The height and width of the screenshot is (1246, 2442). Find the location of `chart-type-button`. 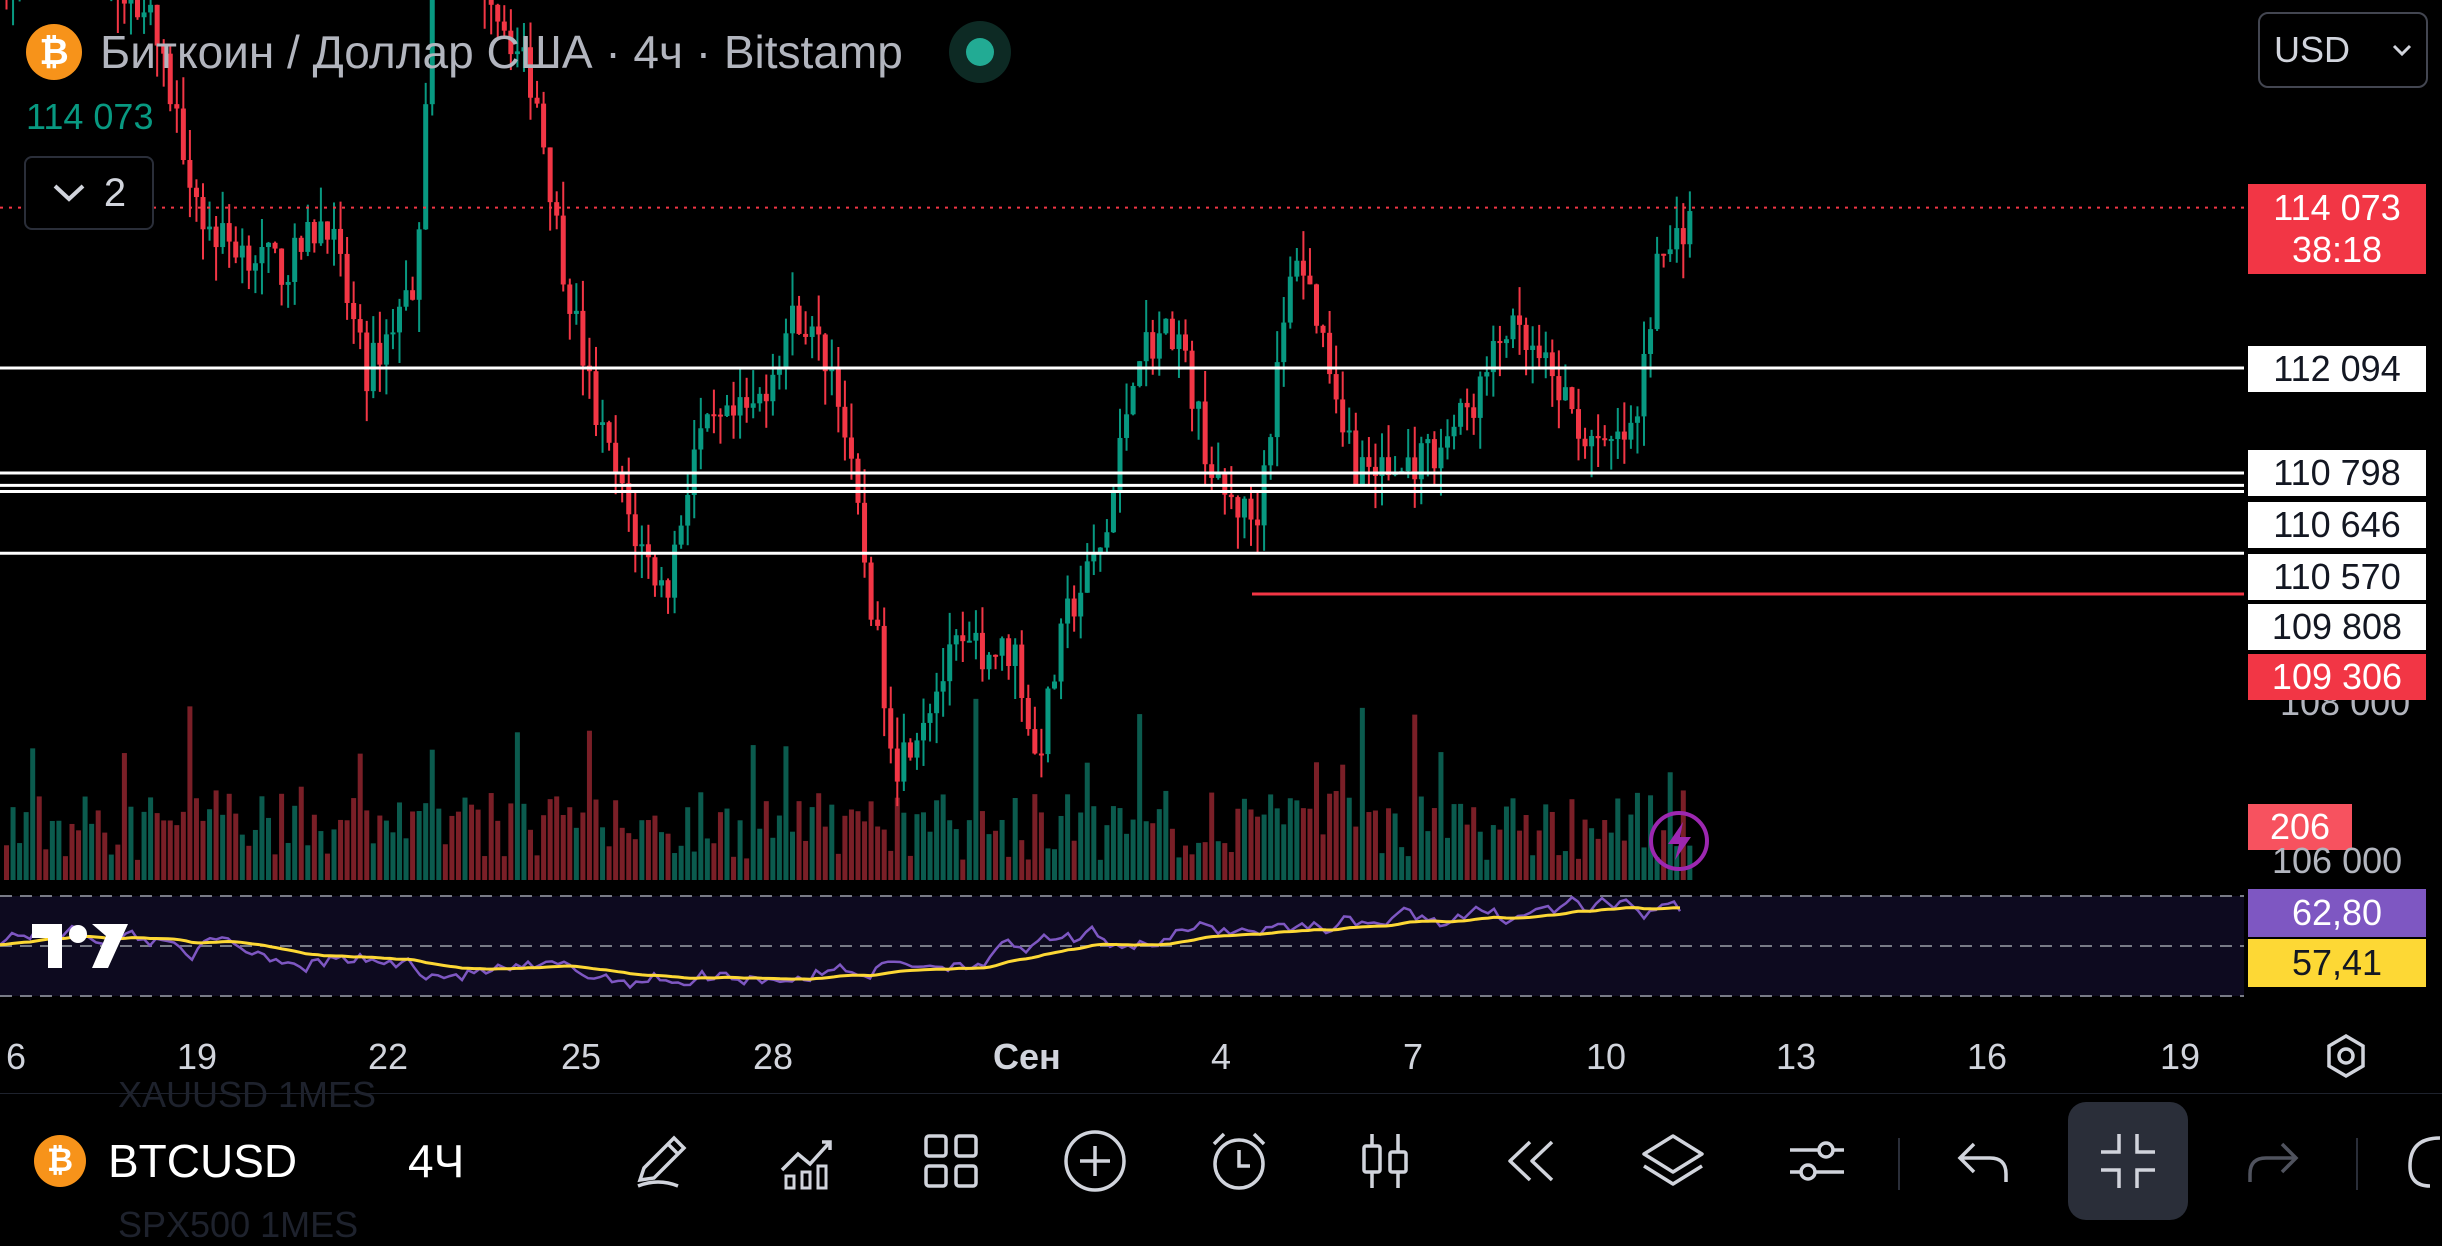

chart-type-button is located at coordinates (1385, 1160).